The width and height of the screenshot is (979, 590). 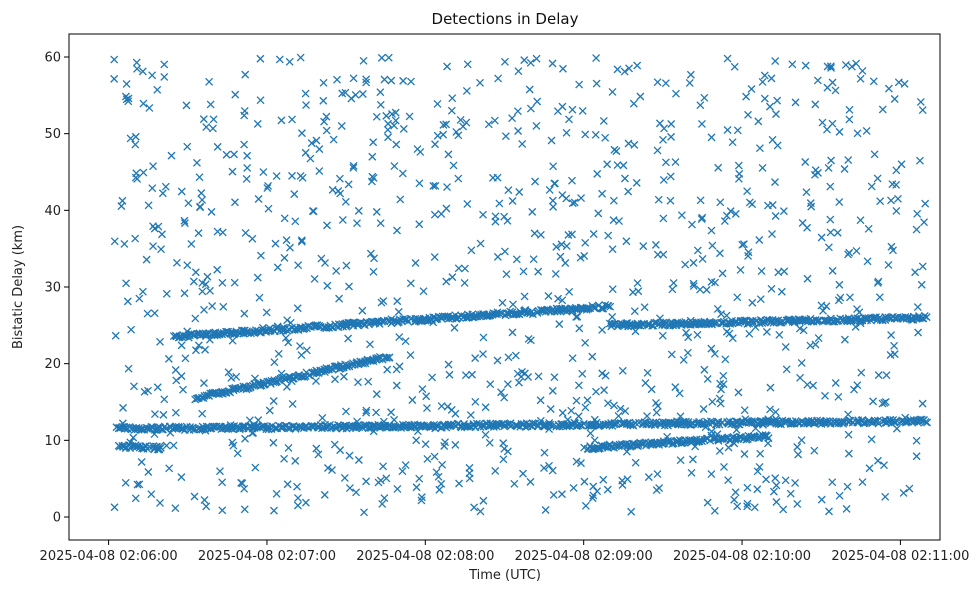 I want to click on x-tick-label: 2025-04-08 02:10:00, so click(x=742, y=556).